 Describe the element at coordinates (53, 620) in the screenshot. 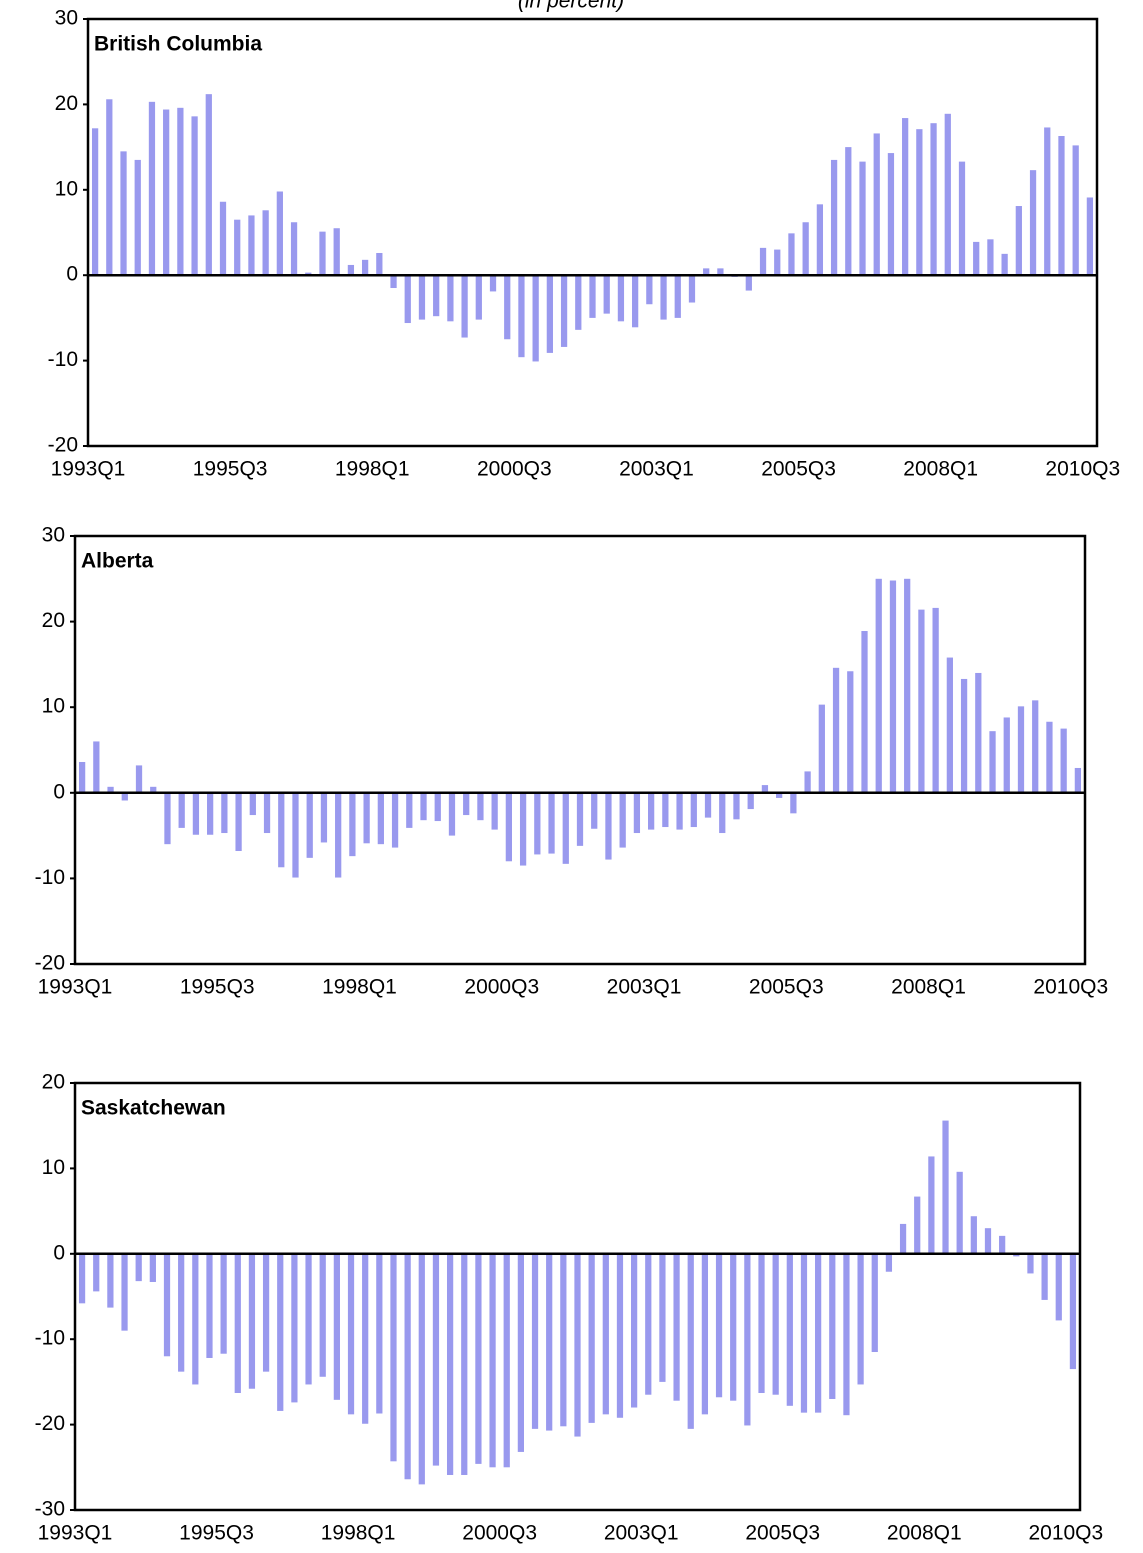

I see `y-tick-label: 20` at that location.